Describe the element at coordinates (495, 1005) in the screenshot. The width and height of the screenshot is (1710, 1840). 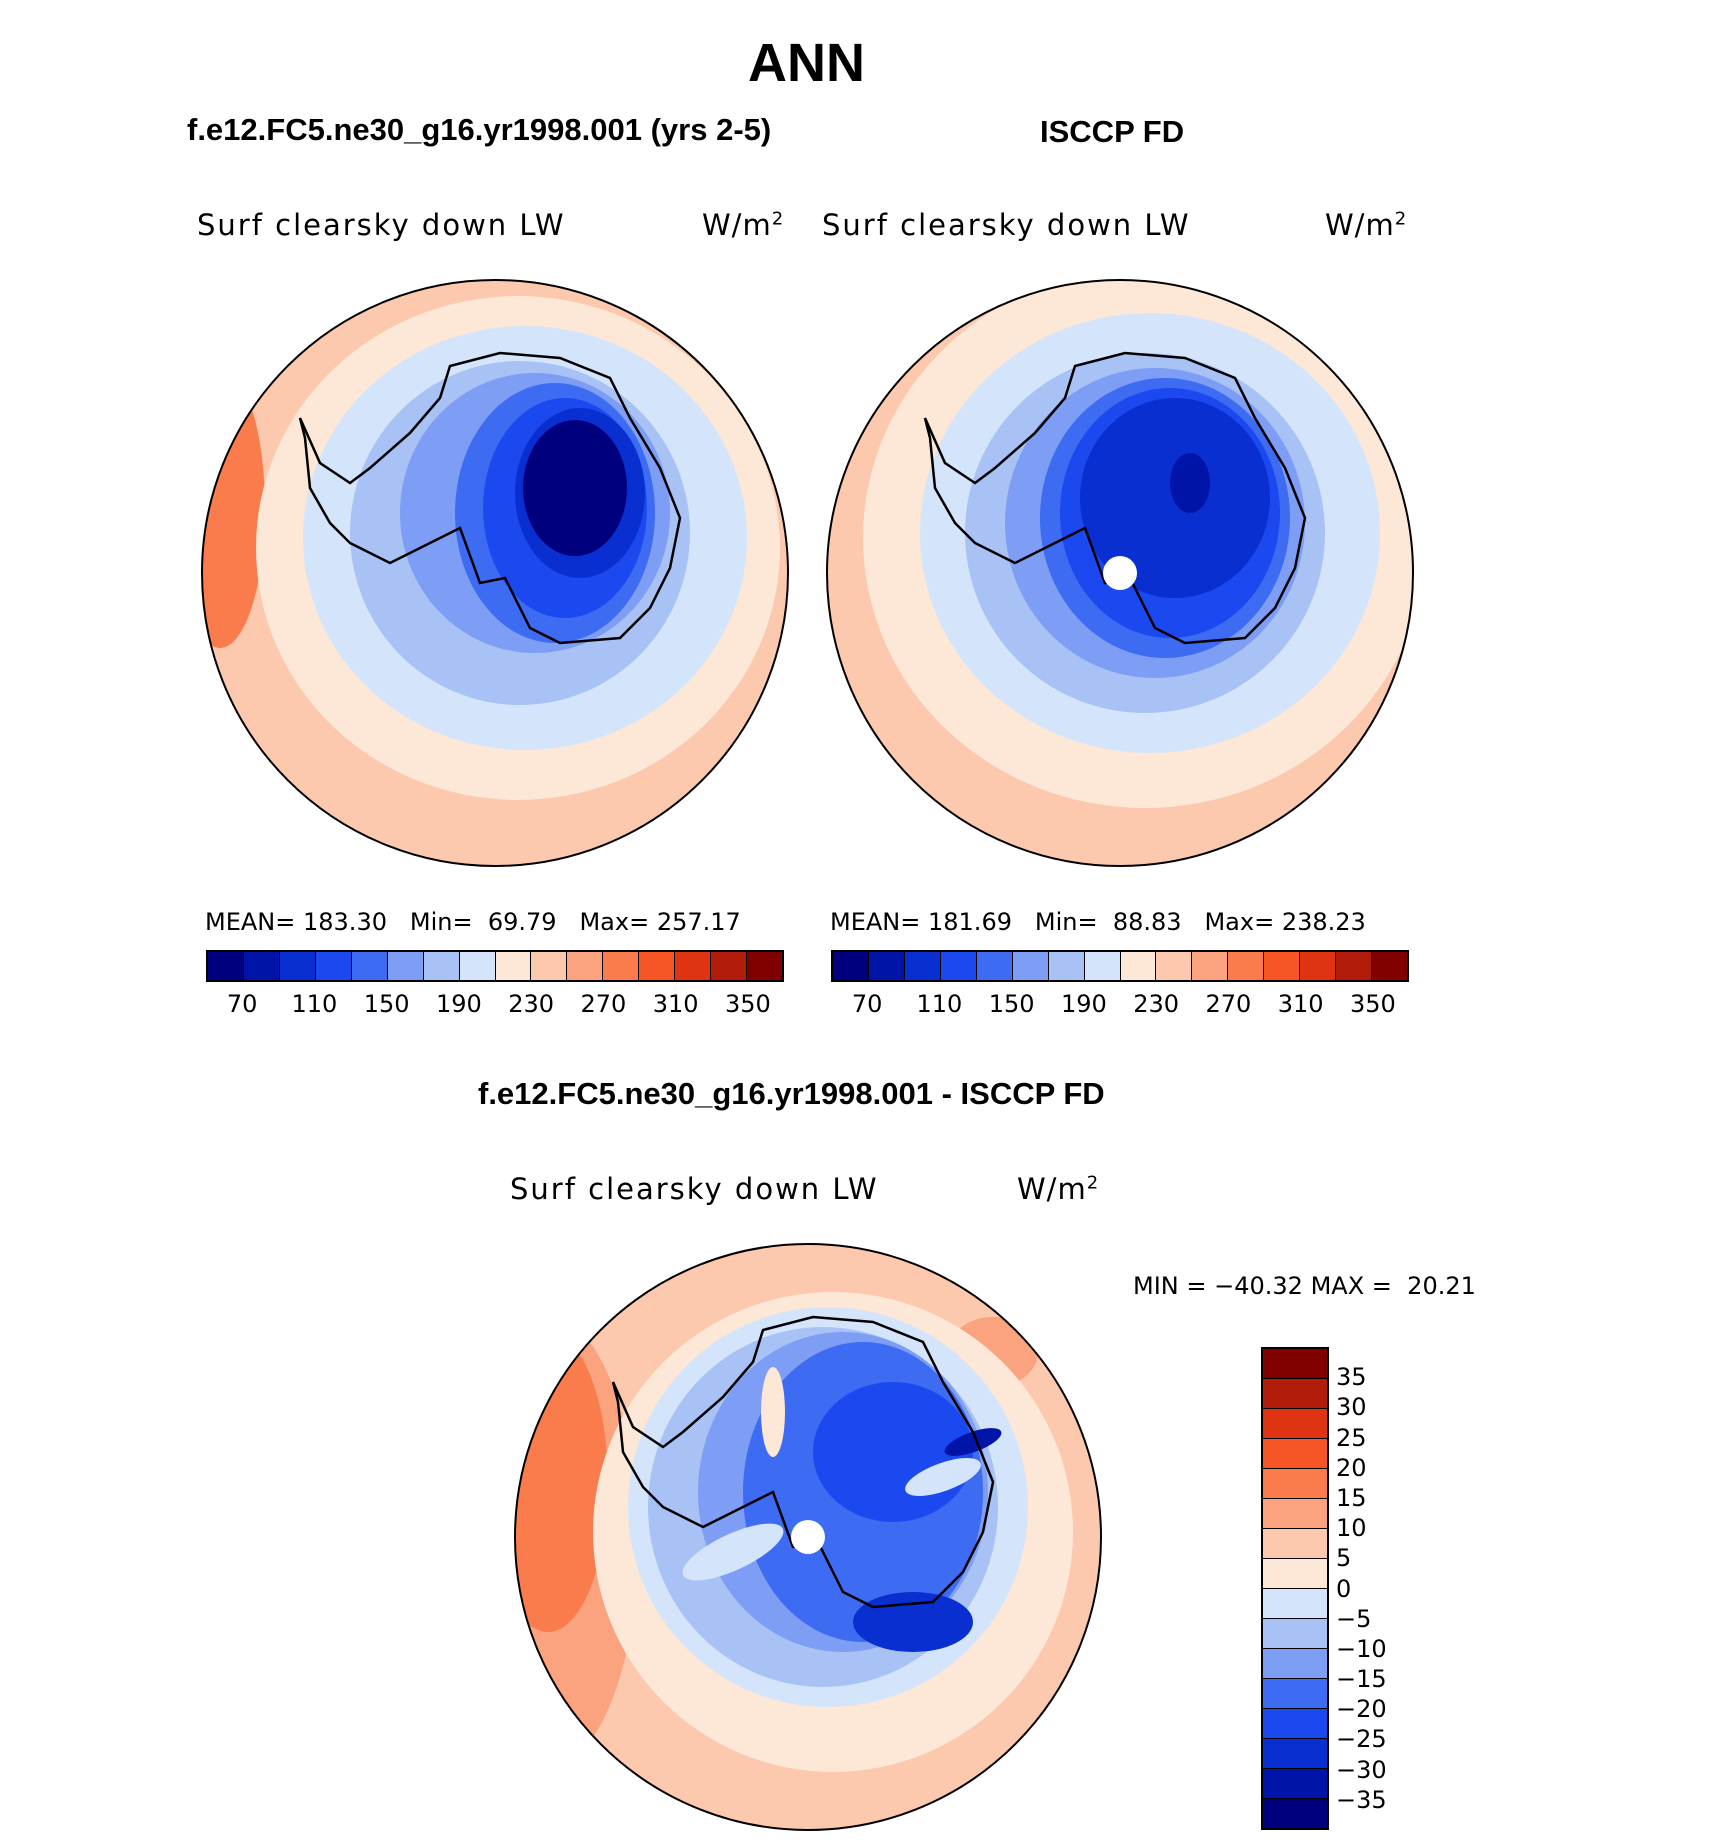
I see `model-colorbar-ticks: 70 110 150 190 230 270 310 350` at that location.